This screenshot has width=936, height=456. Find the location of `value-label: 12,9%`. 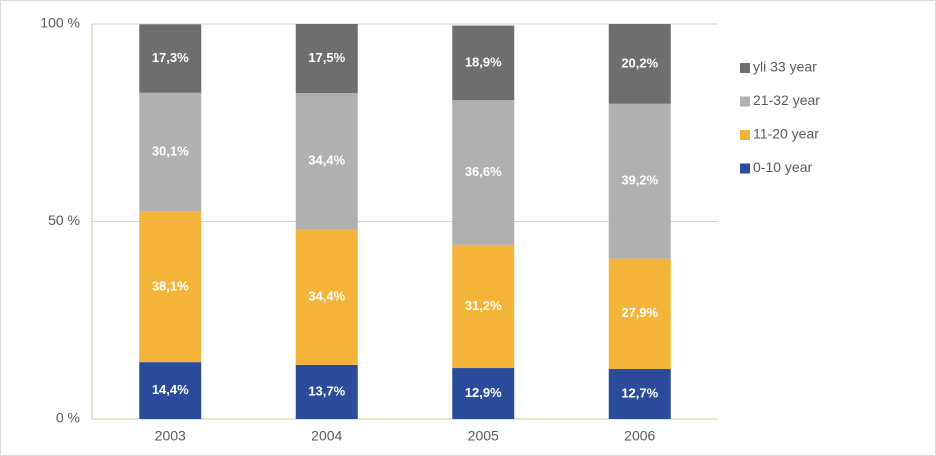

value-label: 12,9% is located at coordinates (483, 392).